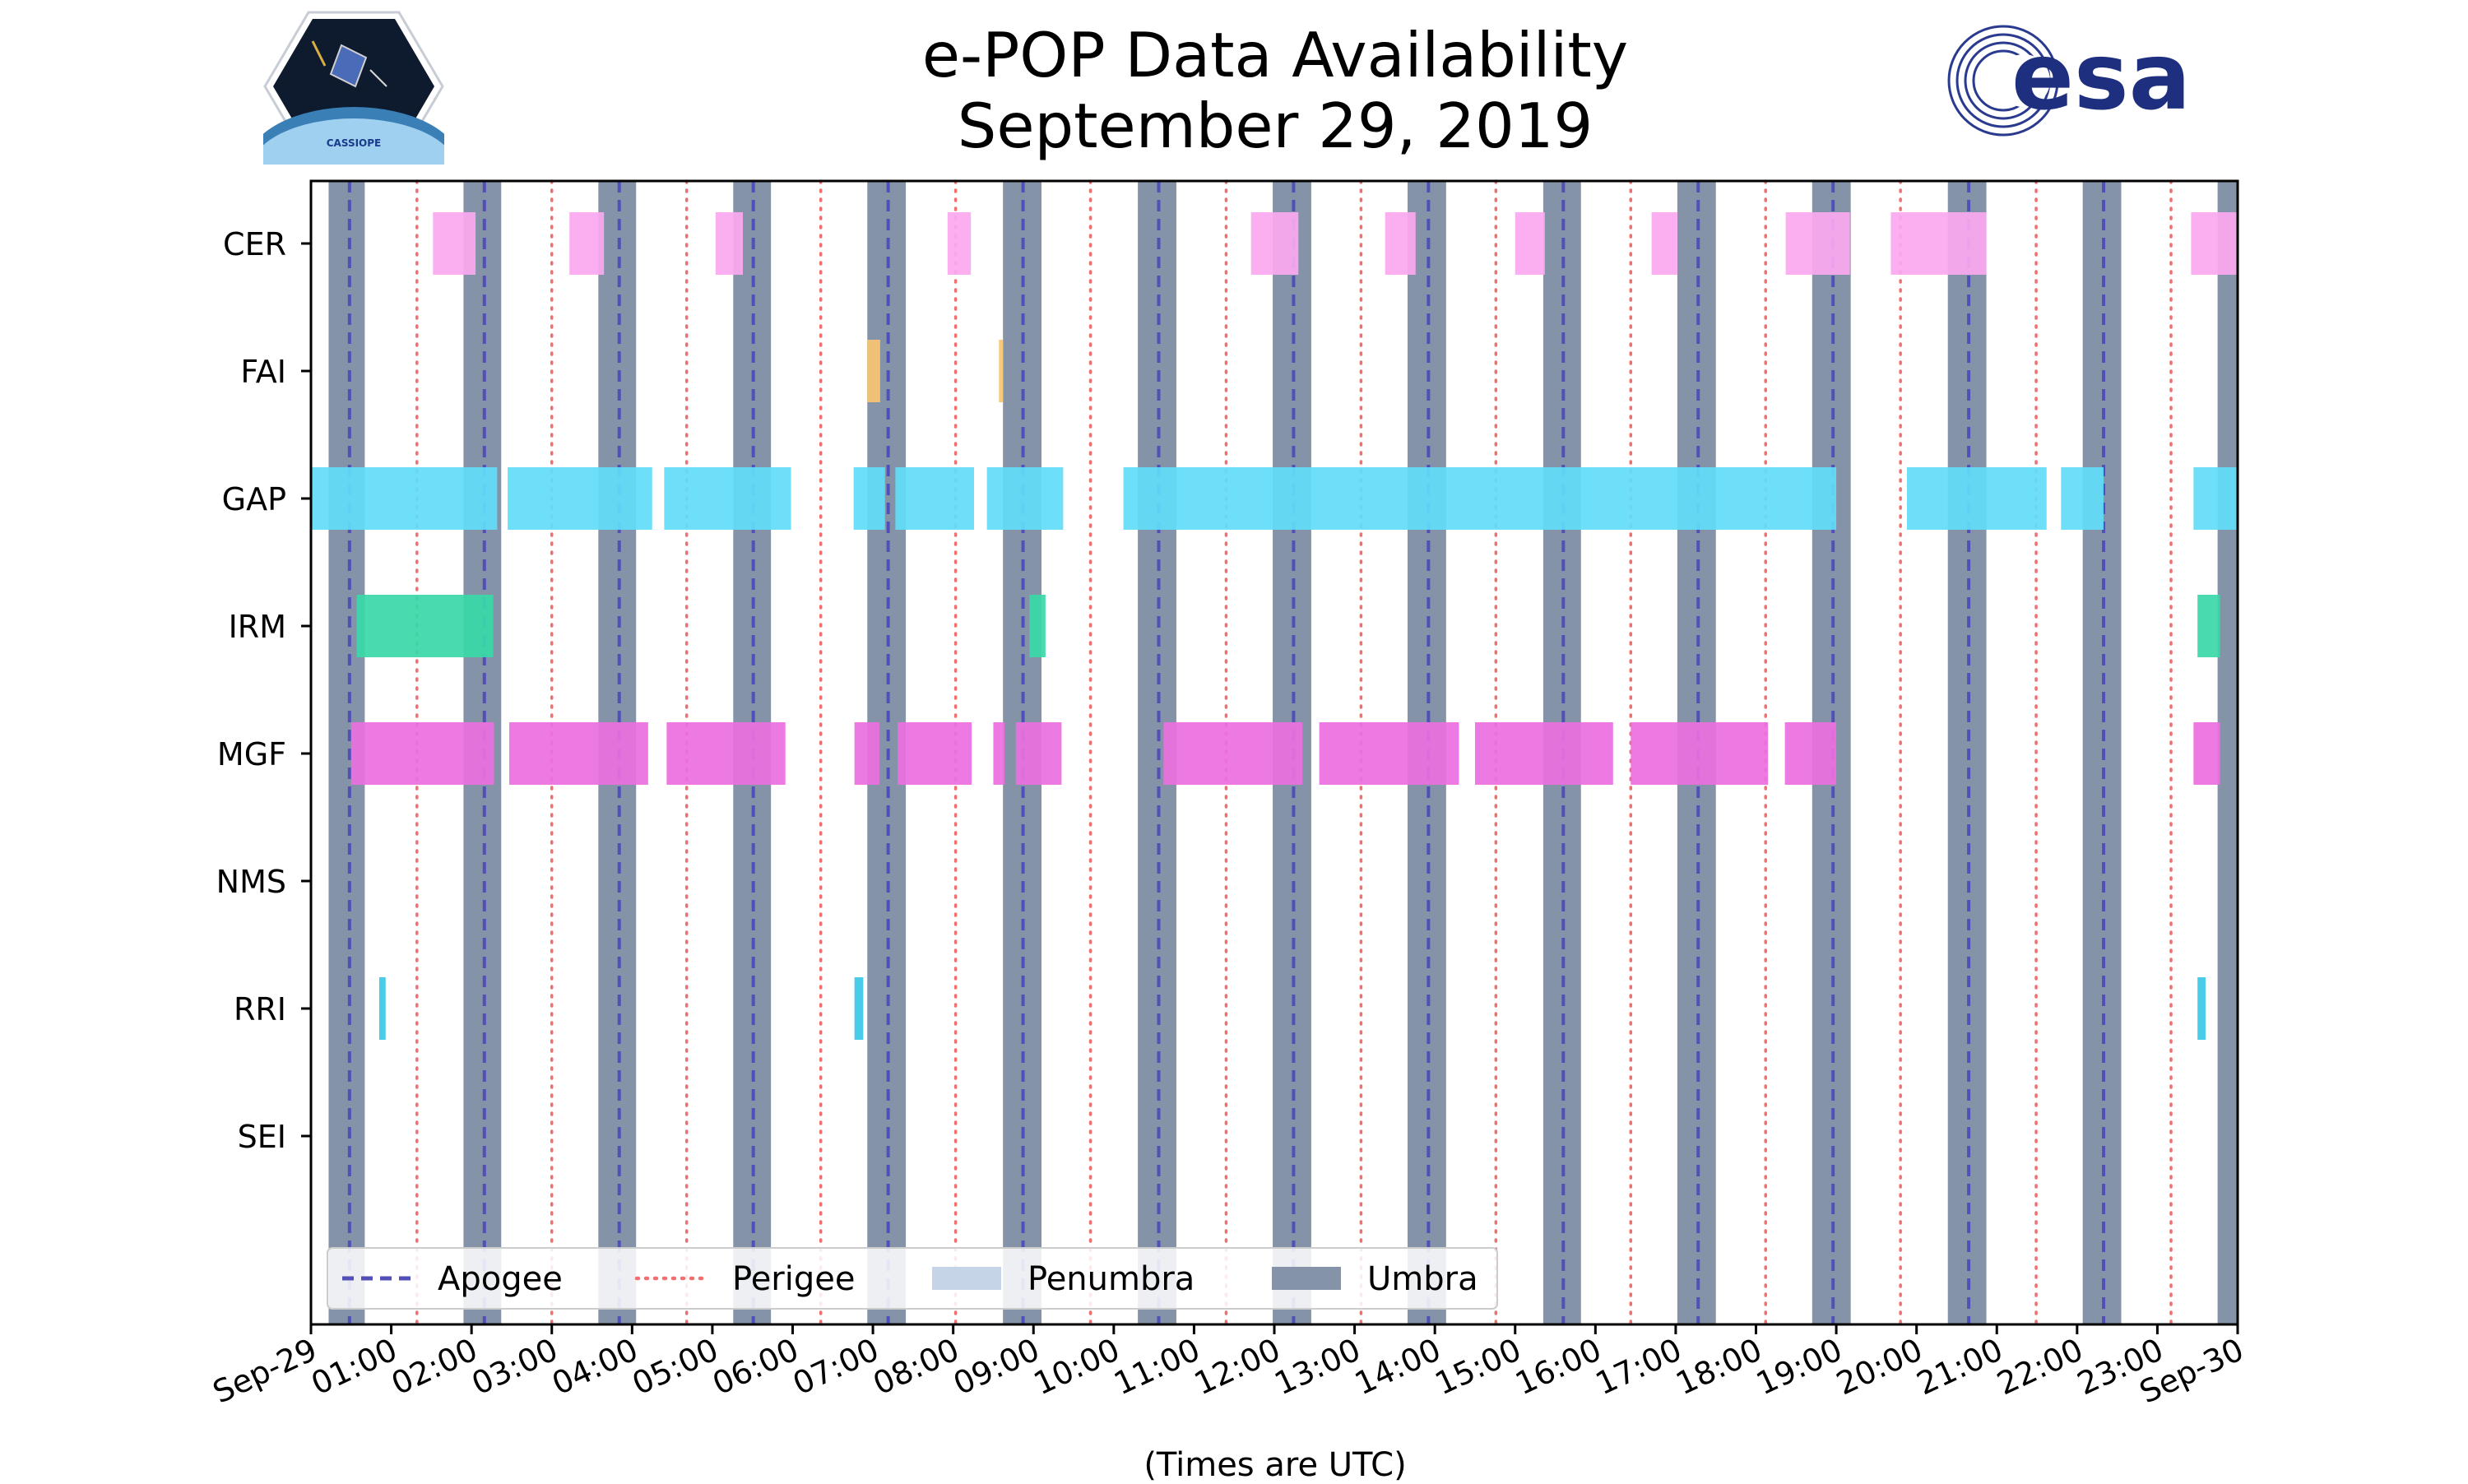 Image resolution: width=2468 pixels, height=1484 pixels. I want to click on x-tick-label: 06:00, so click(755, 1366).